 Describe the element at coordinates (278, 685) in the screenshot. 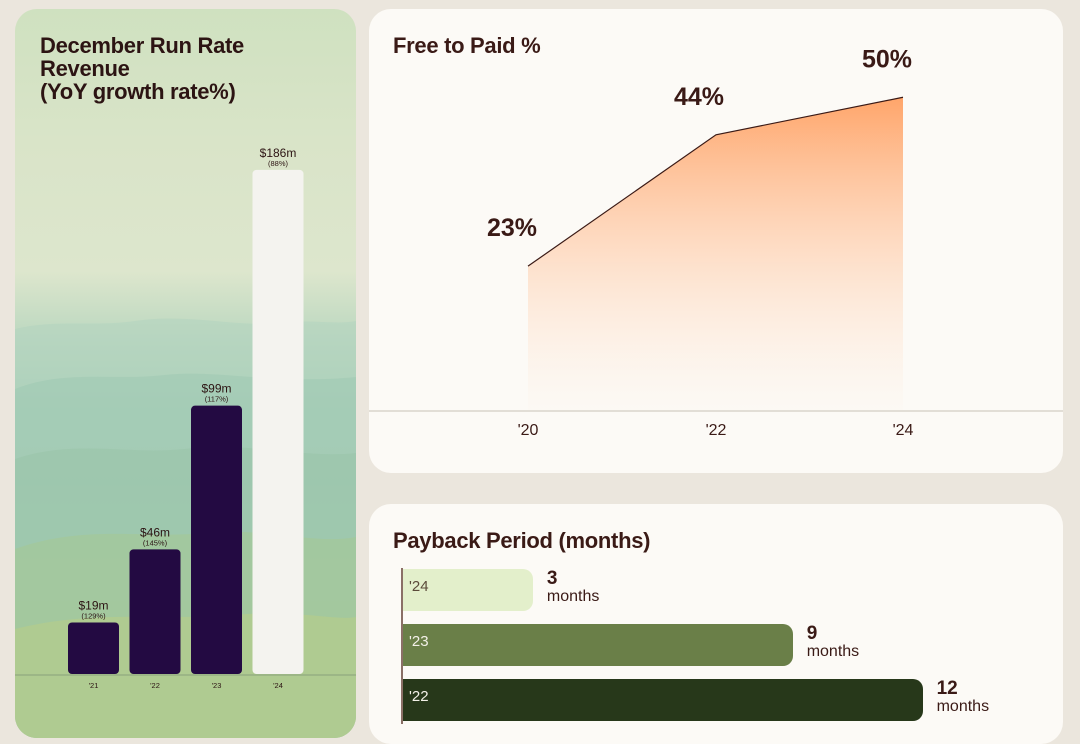

I see `revenue-tick-label: '24` at that location.